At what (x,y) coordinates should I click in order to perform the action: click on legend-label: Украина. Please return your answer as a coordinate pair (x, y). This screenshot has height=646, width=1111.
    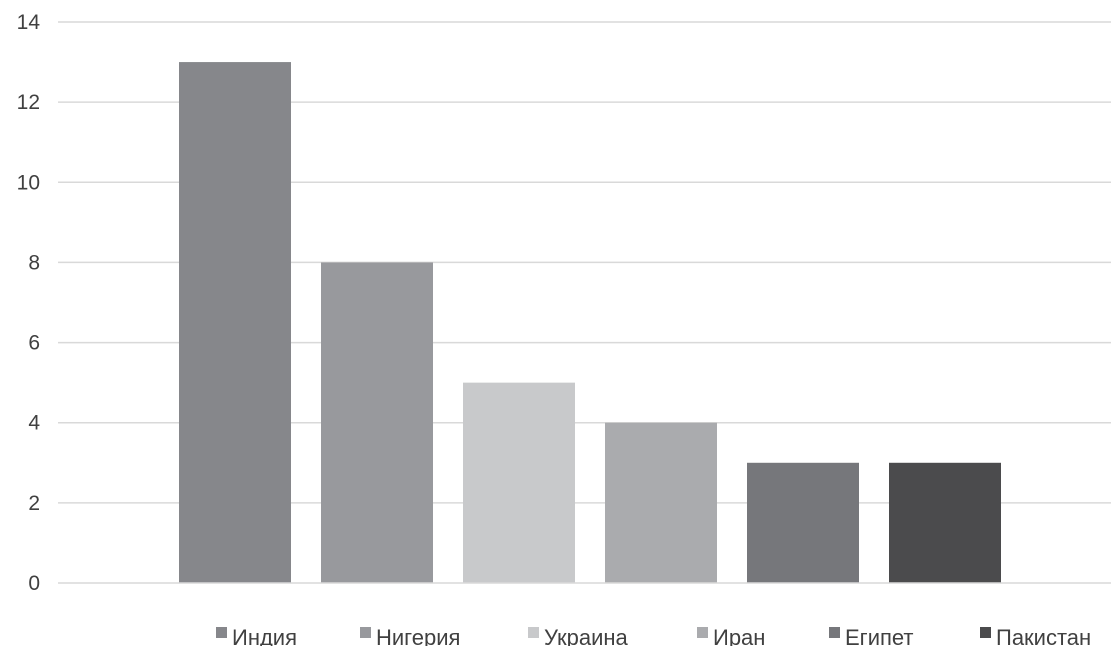
    Looking at the image, I should click on (586, 635).